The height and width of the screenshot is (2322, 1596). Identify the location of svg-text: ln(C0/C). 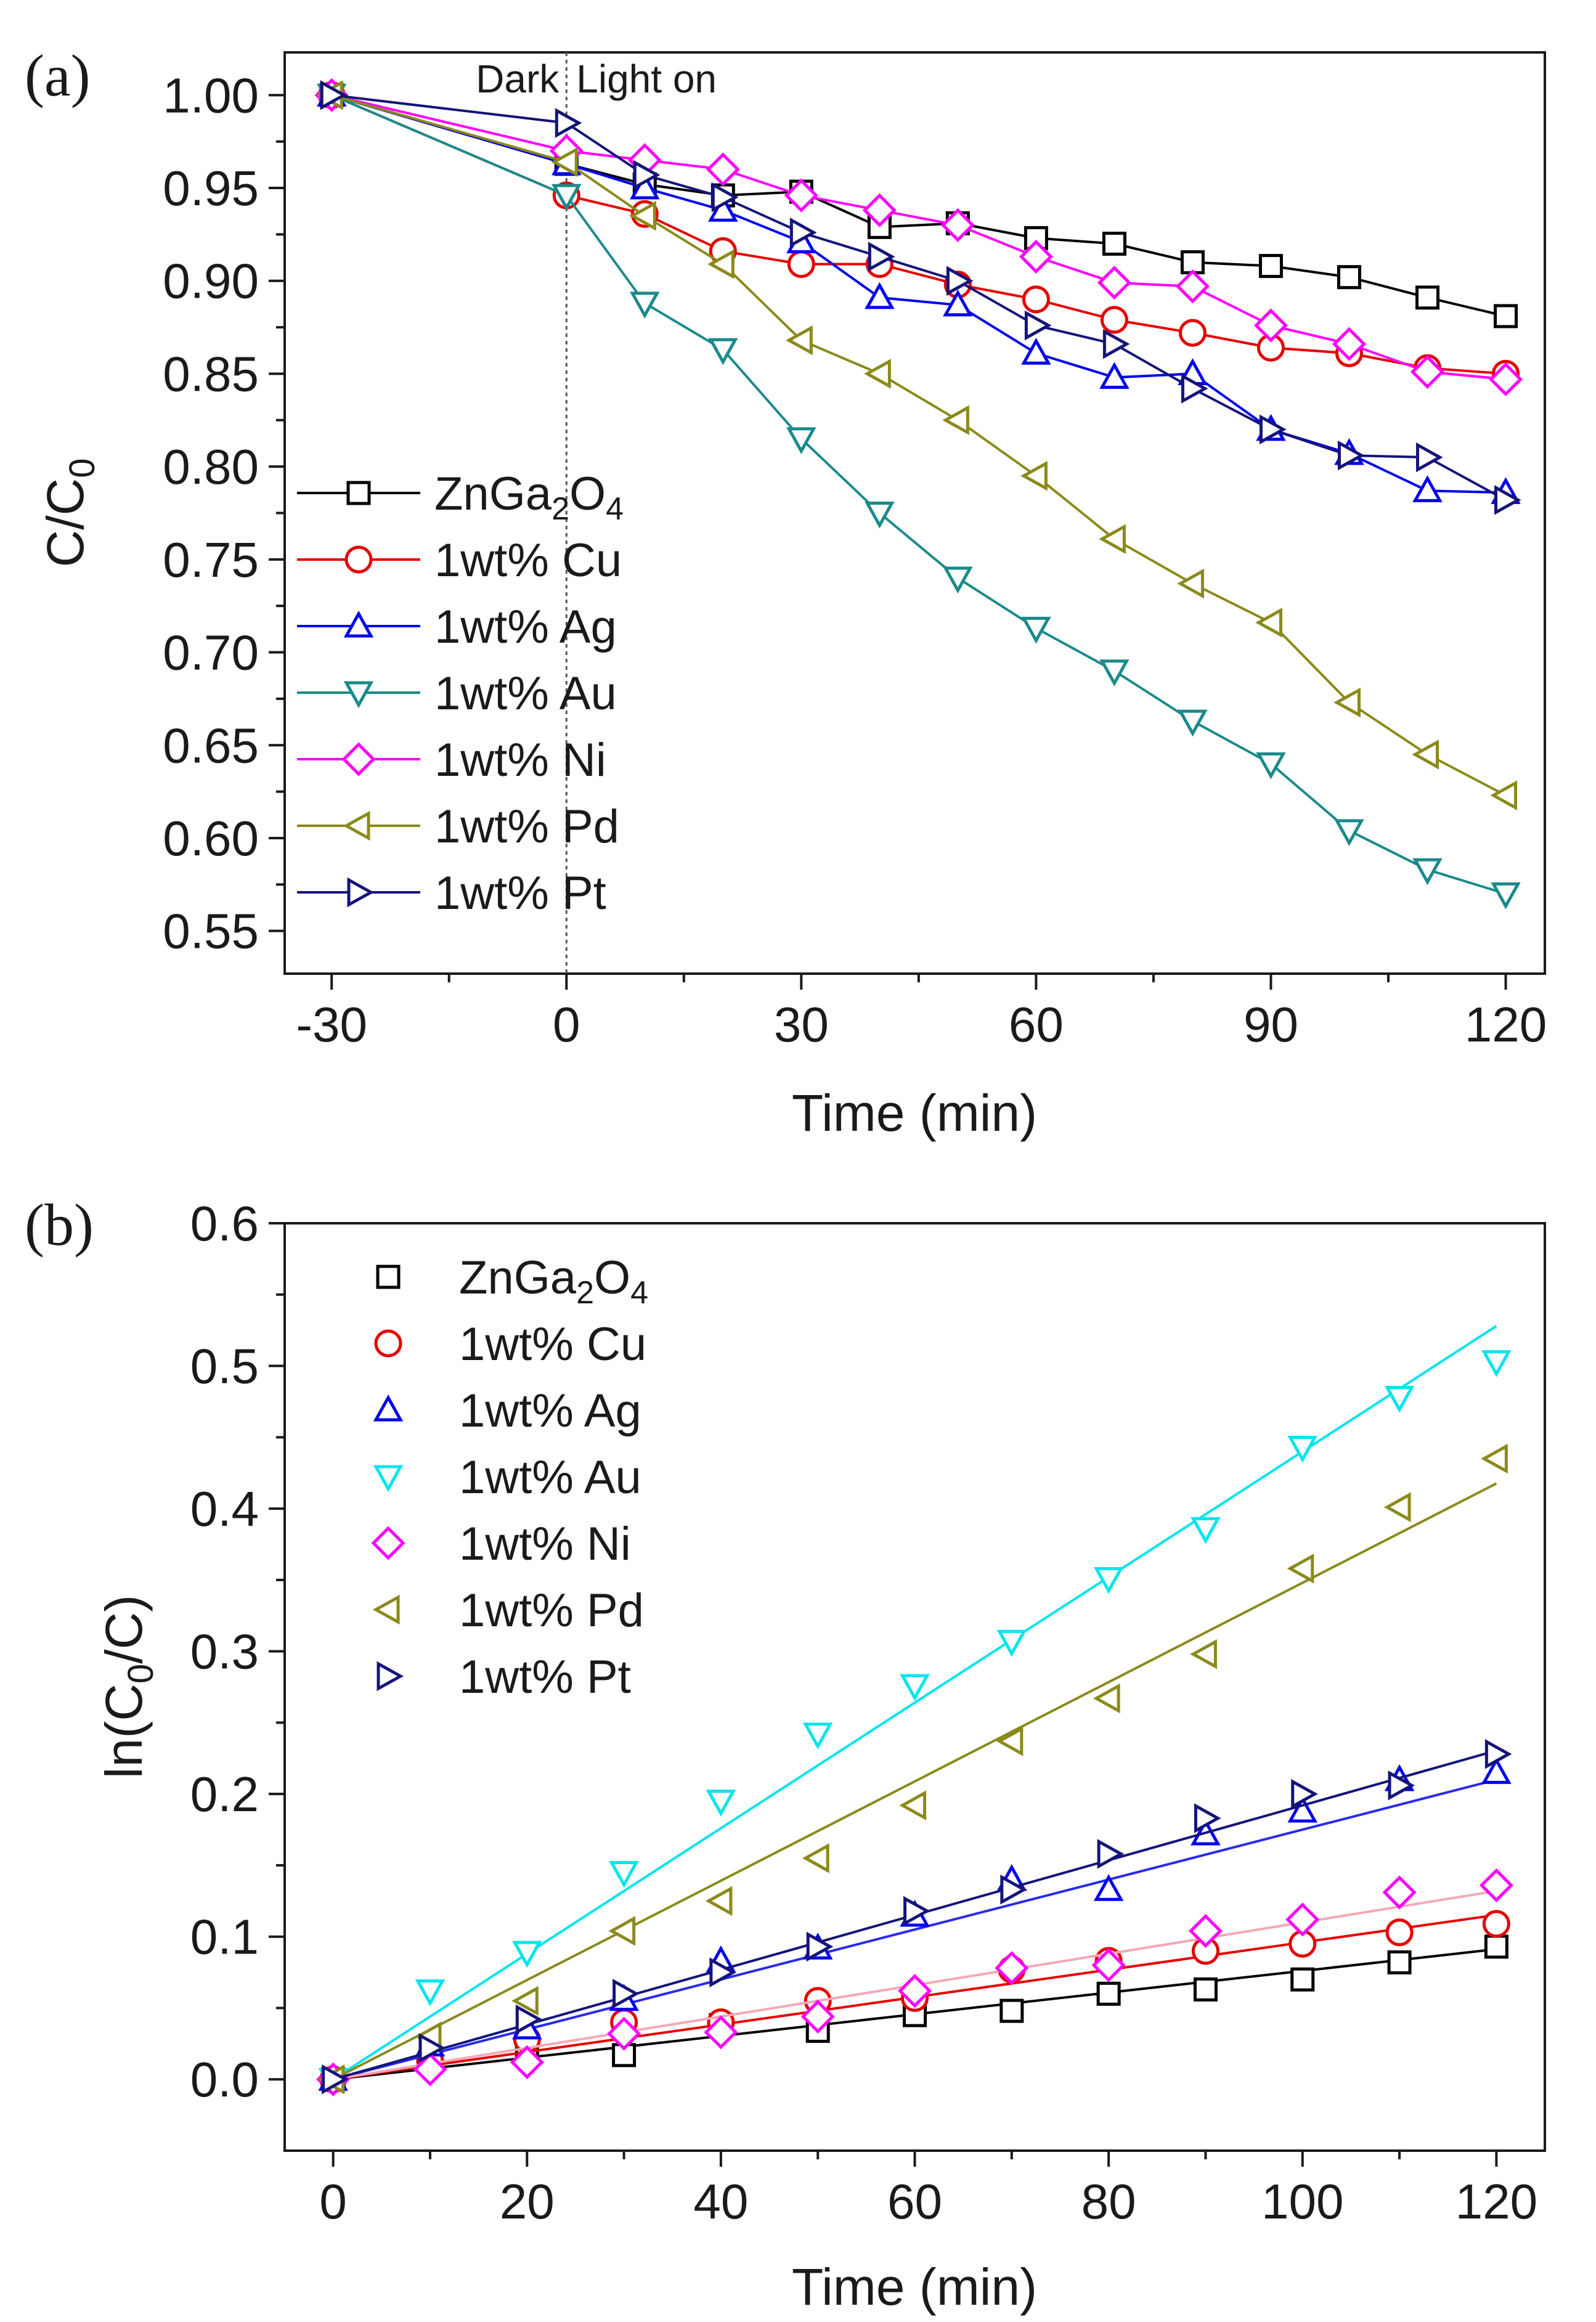
(128, 1687).